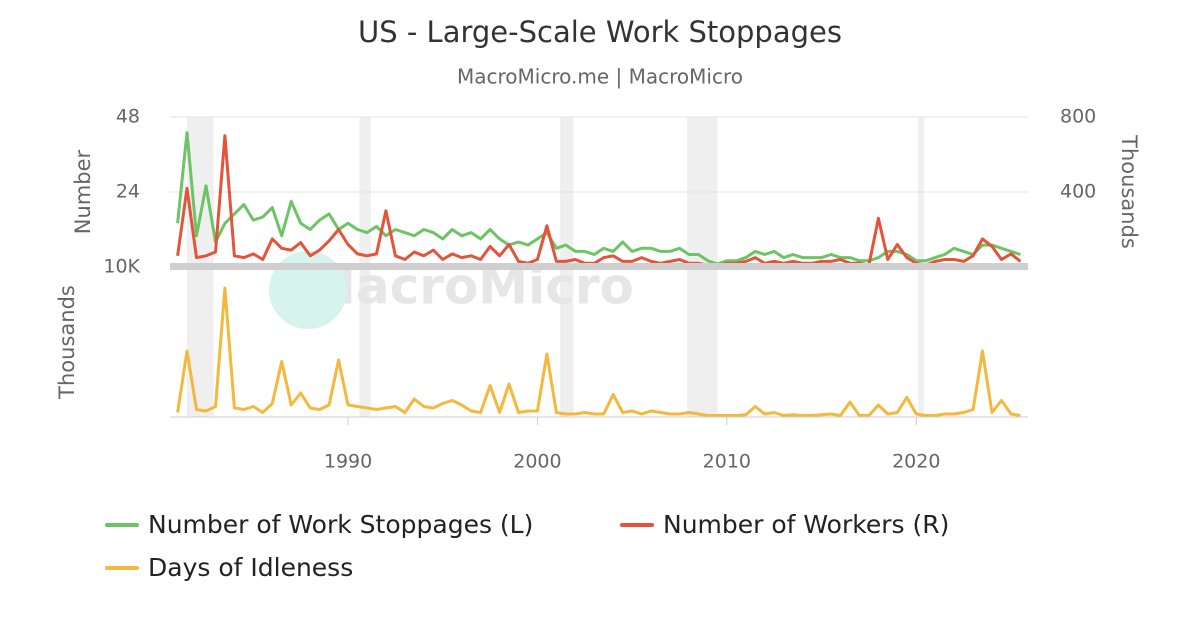 The image size is (1200, 630). What do you see at coordinates (916, 462) in the screenshot?
I see `x-tick-label: 2020` at bounding box center [916, 462].